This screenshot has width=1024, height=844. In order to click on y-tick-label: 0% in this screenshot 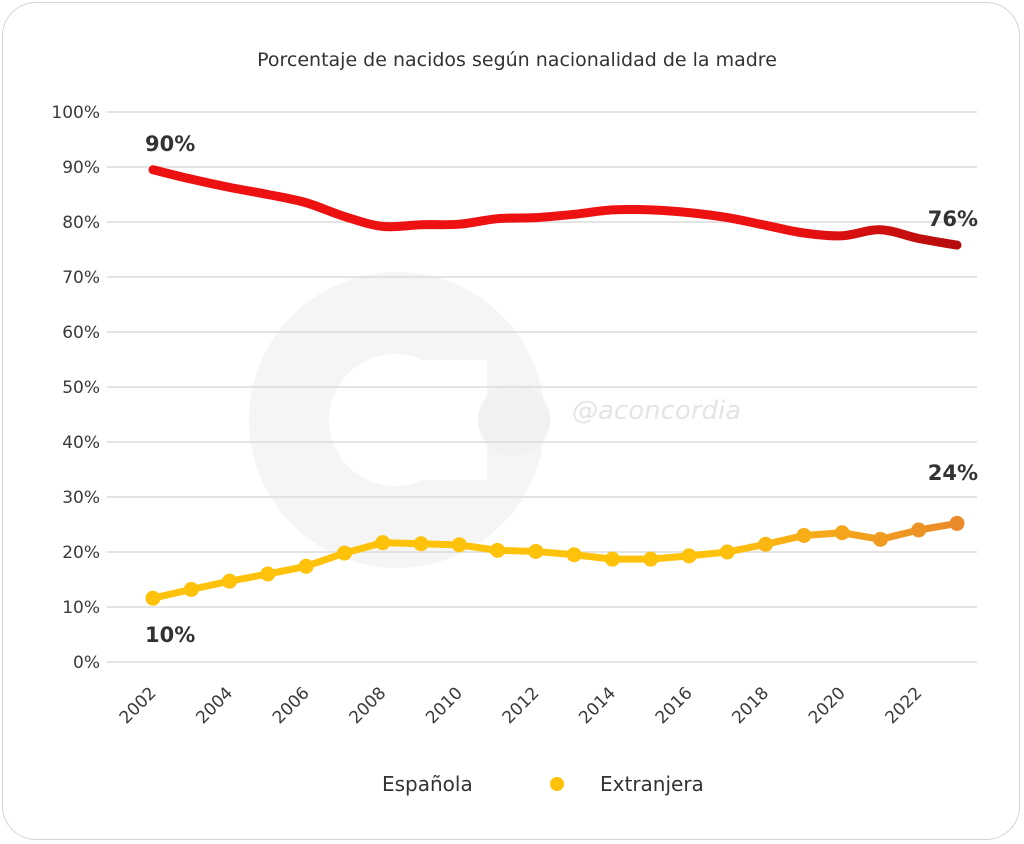, I will do `click(86, 663)`.